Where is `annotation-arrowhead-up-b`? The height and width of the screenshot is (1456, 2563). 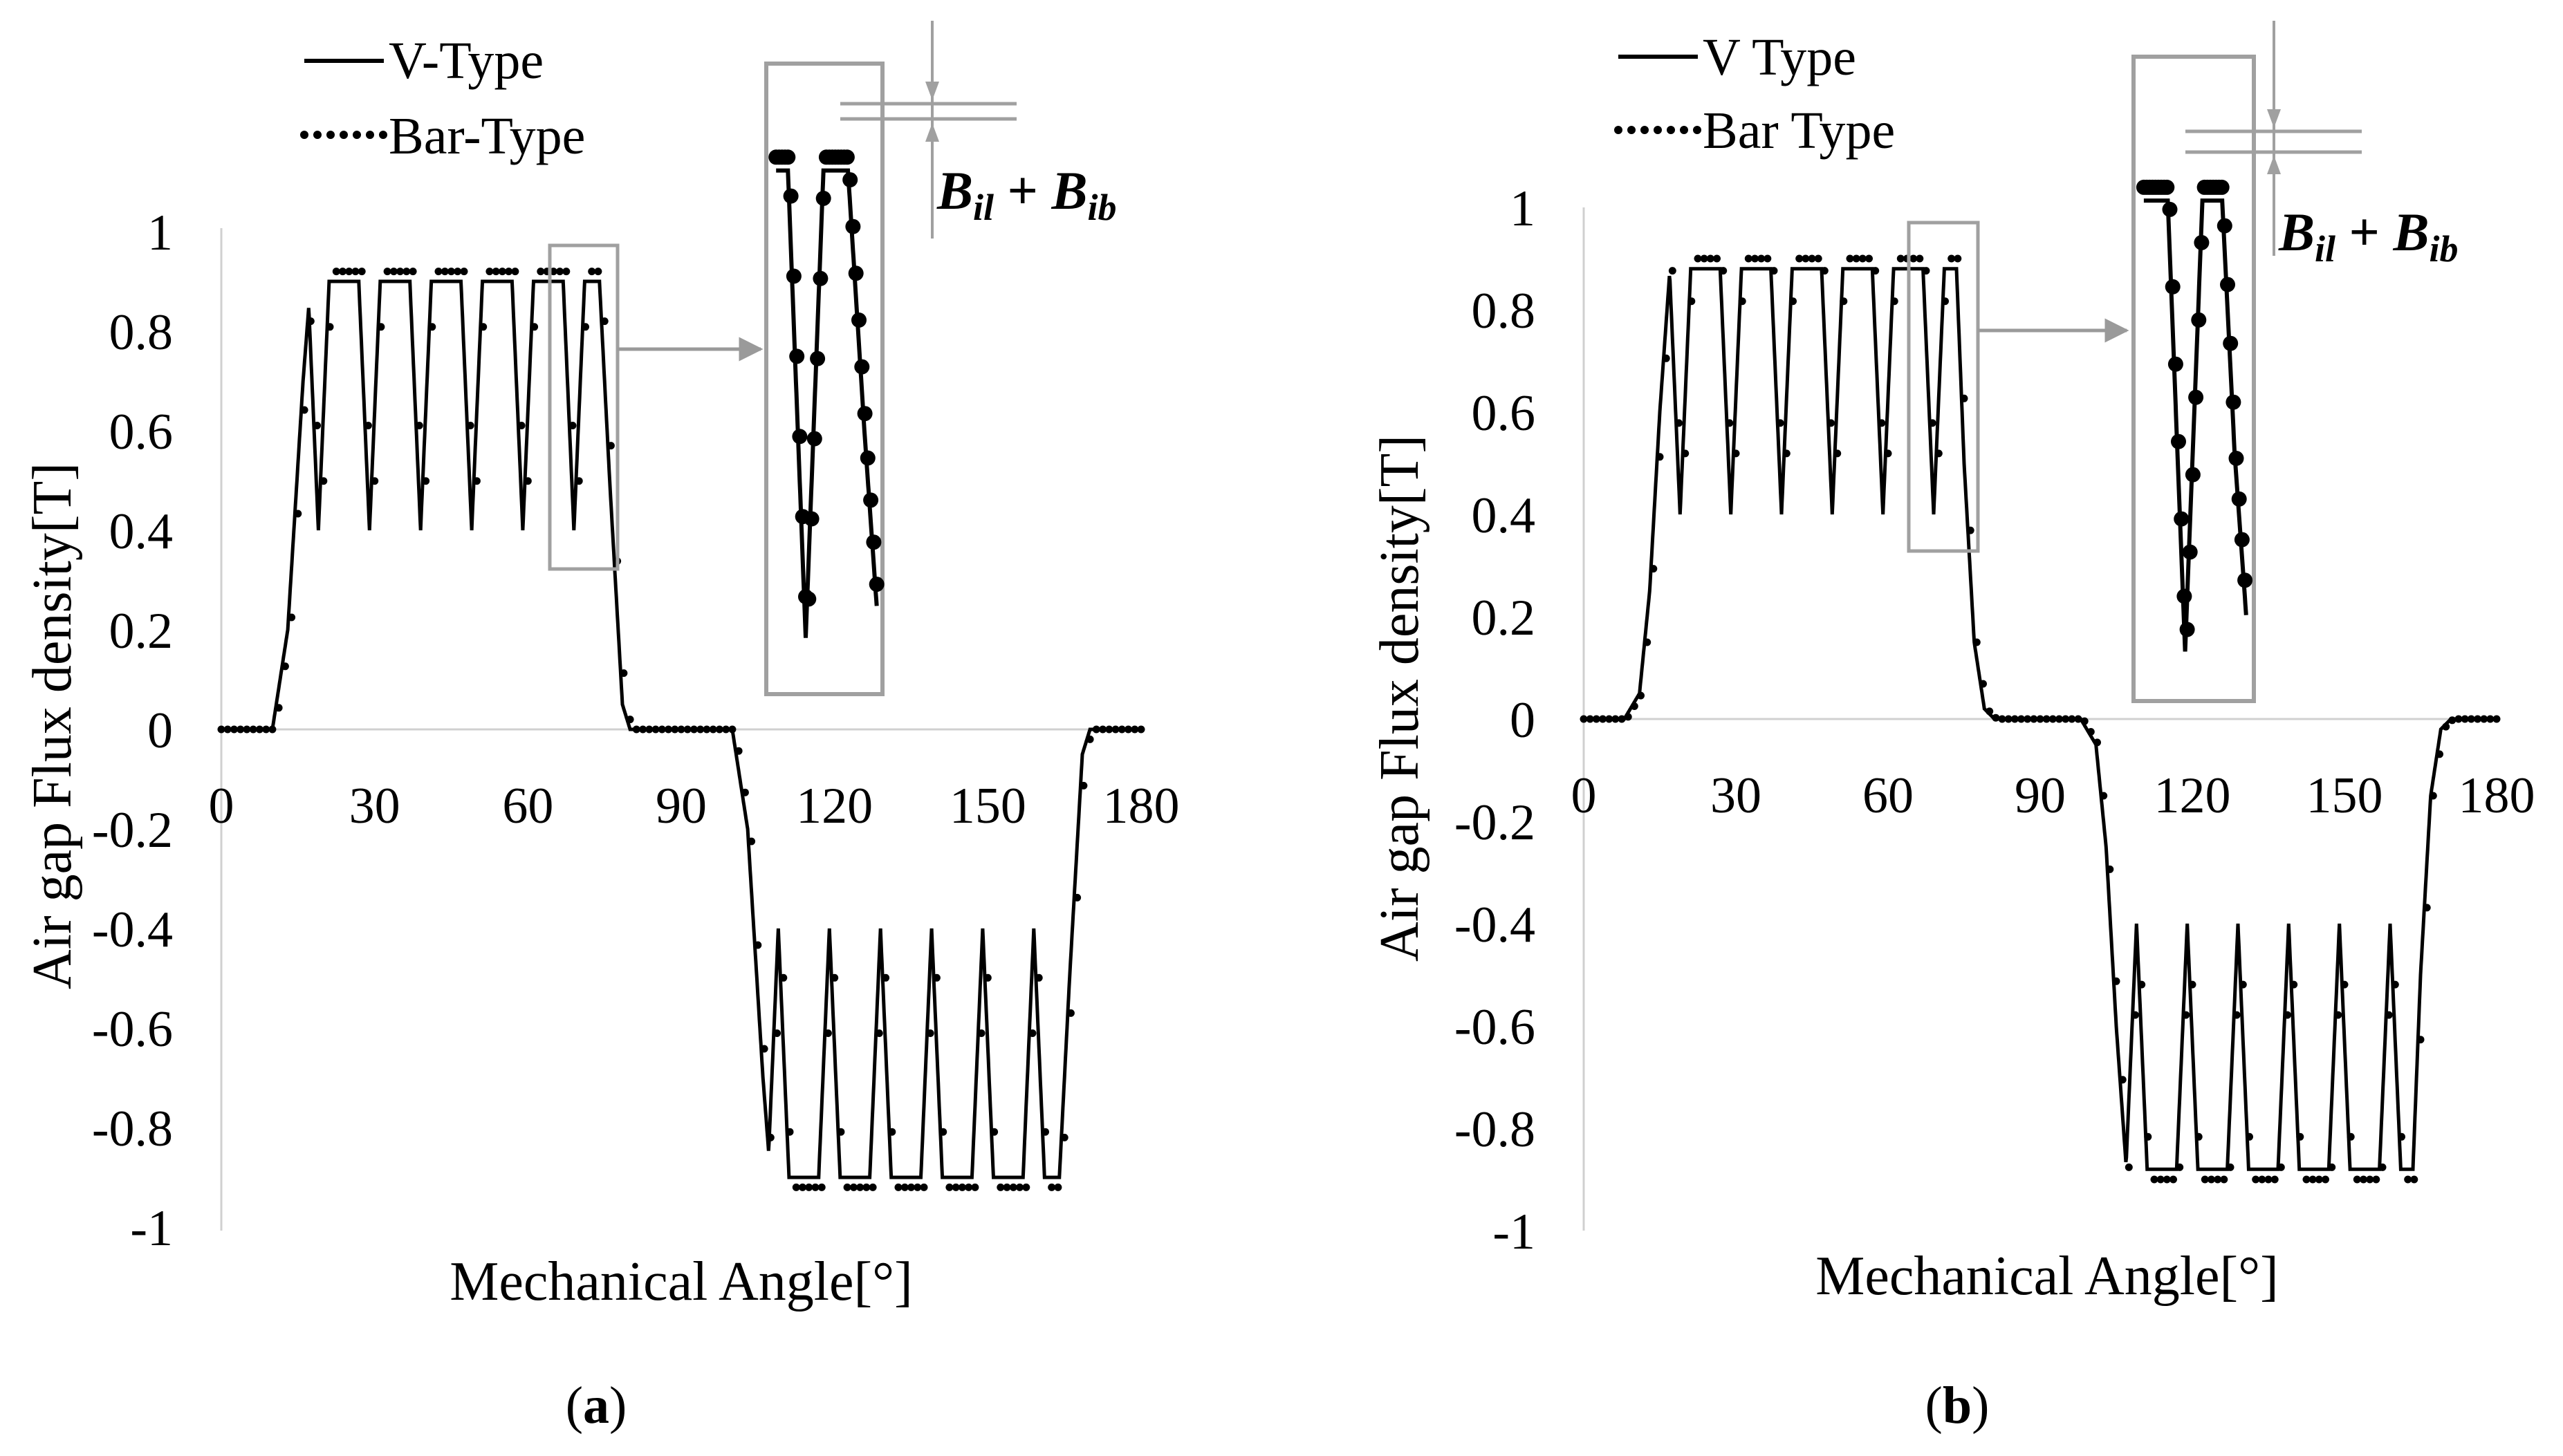 annotation-arrowhead-up-b is located at coordinates (2274, 165).